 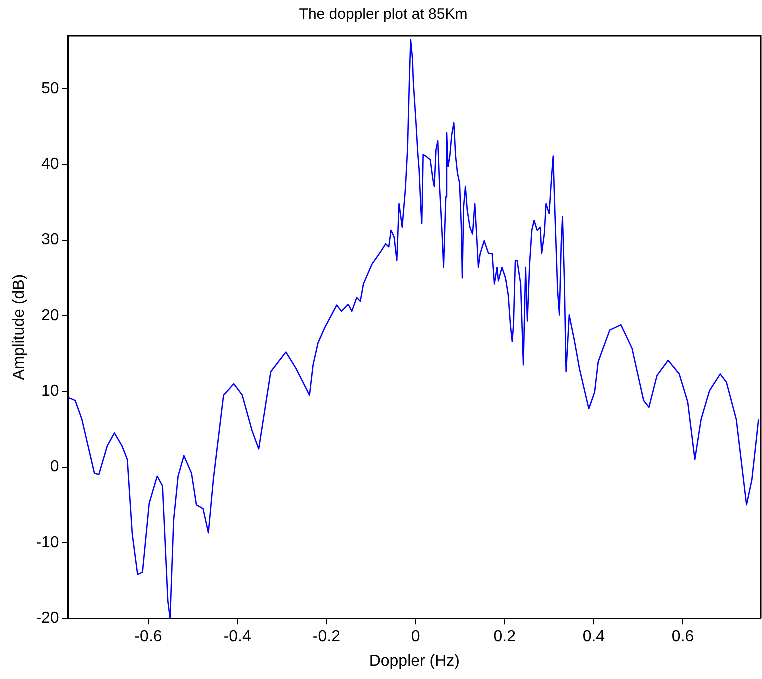 I want to click on x-tick-label: -0.2, so click(x=326, y=637).